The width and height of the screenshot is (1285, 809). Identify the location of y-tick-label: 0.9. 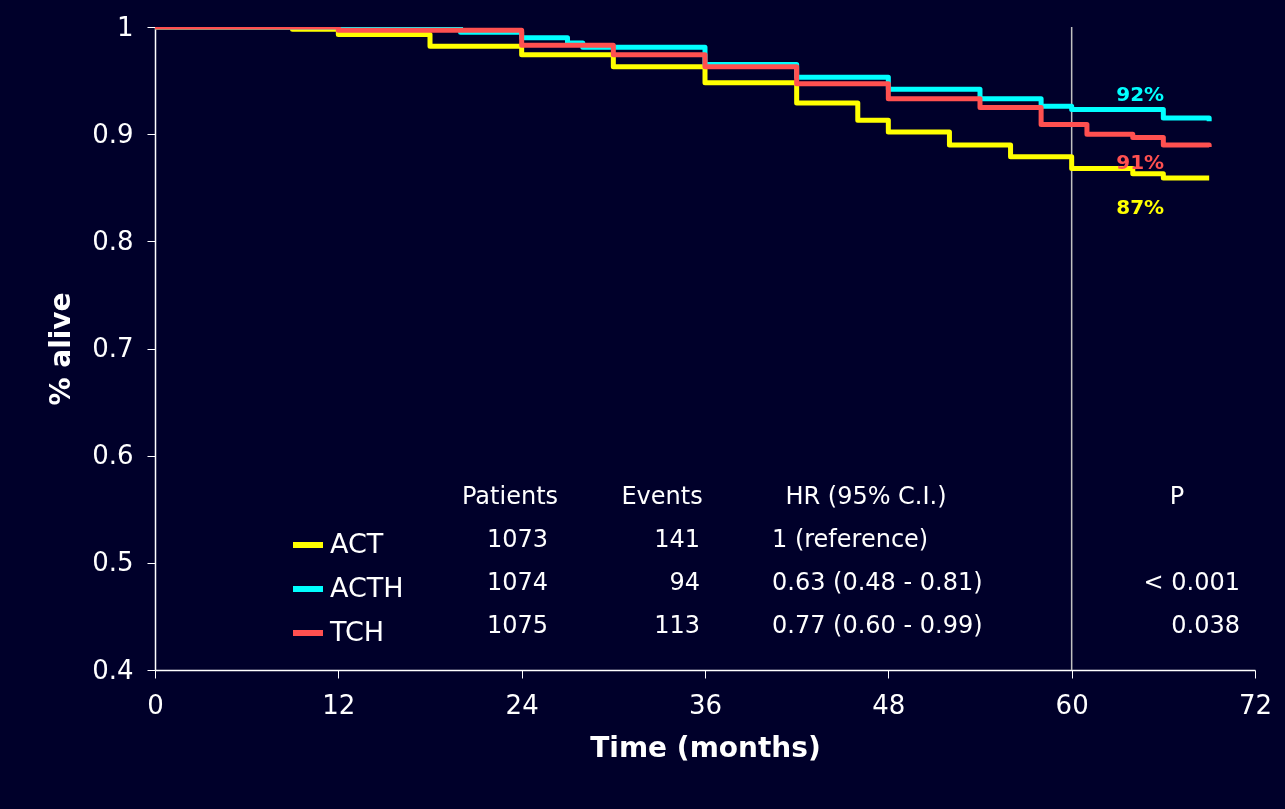
(113, 133).